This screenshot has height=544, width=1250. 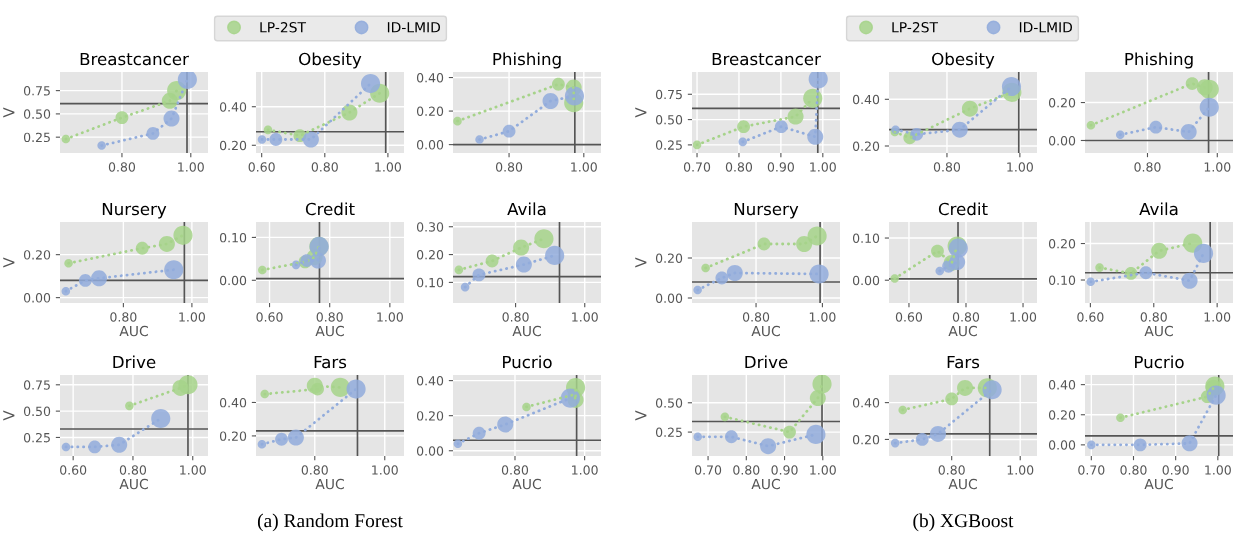 What do you see at coordinates (766, 210) in the screenshot?
I see `chart-title: Nursery` at bounding box center [766, 210].